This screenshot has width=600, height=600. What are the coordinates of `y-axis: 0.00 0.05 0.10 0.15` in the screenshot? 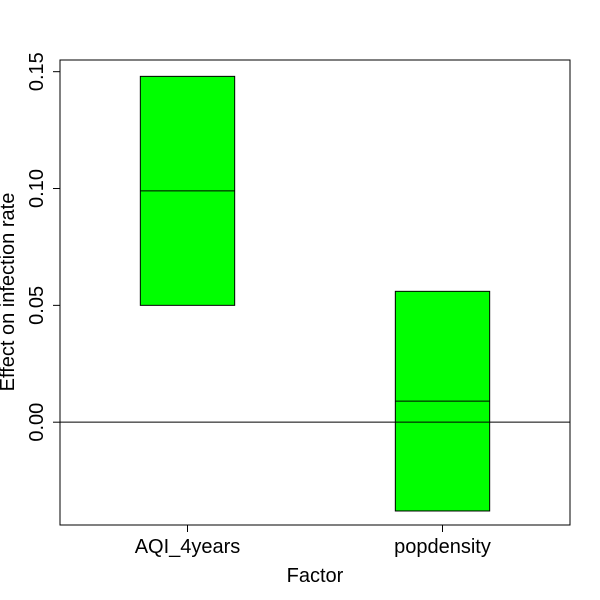 It's located at (43, 247).